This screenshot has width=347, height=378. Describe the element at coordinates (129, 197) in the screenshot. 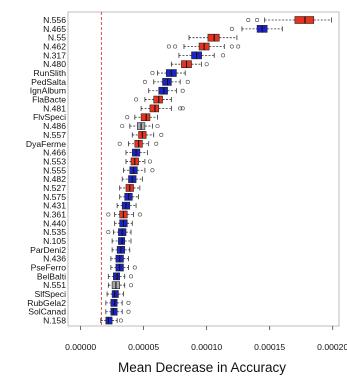

I see `box-N.575` at that location.